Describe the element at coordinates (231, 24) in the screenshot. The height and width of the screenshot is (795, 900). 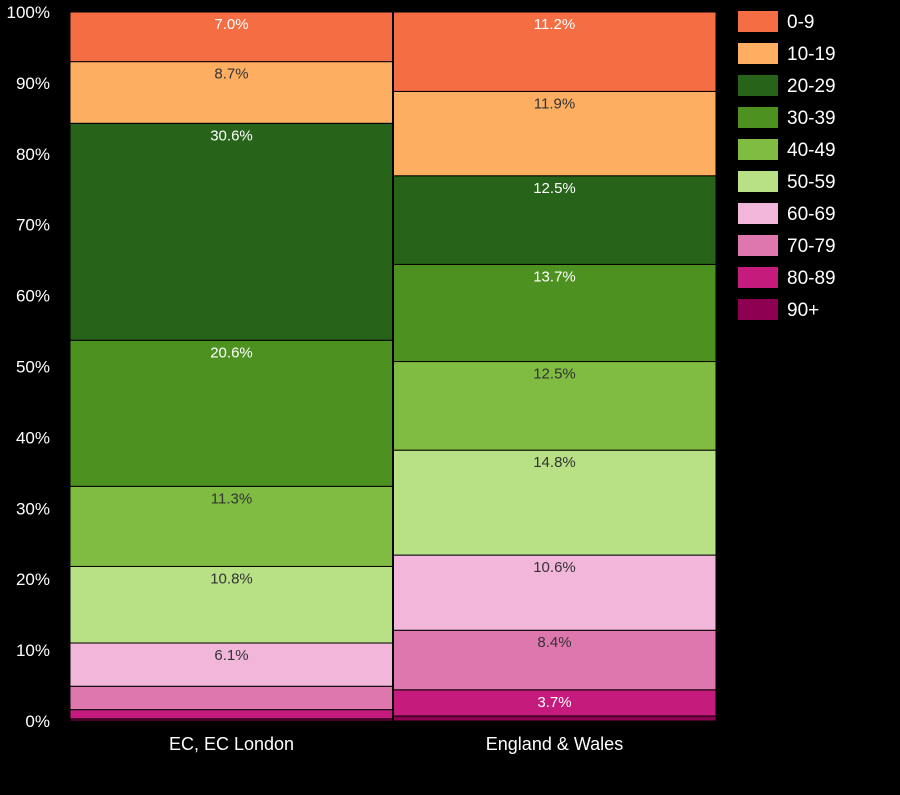
I see `data-label: 7.0%` at that location.